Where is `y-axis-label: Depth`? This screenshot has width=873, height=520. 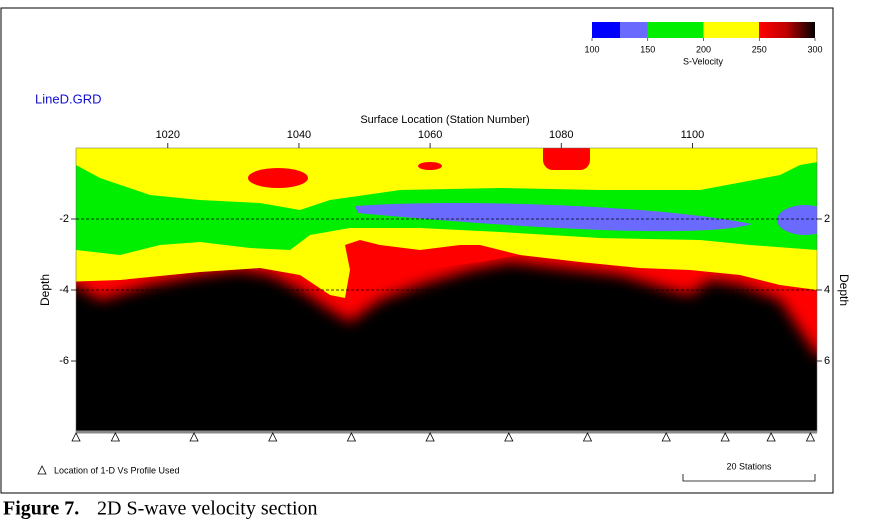
y-axis-label: Depth is located at coordinates (45, 290).